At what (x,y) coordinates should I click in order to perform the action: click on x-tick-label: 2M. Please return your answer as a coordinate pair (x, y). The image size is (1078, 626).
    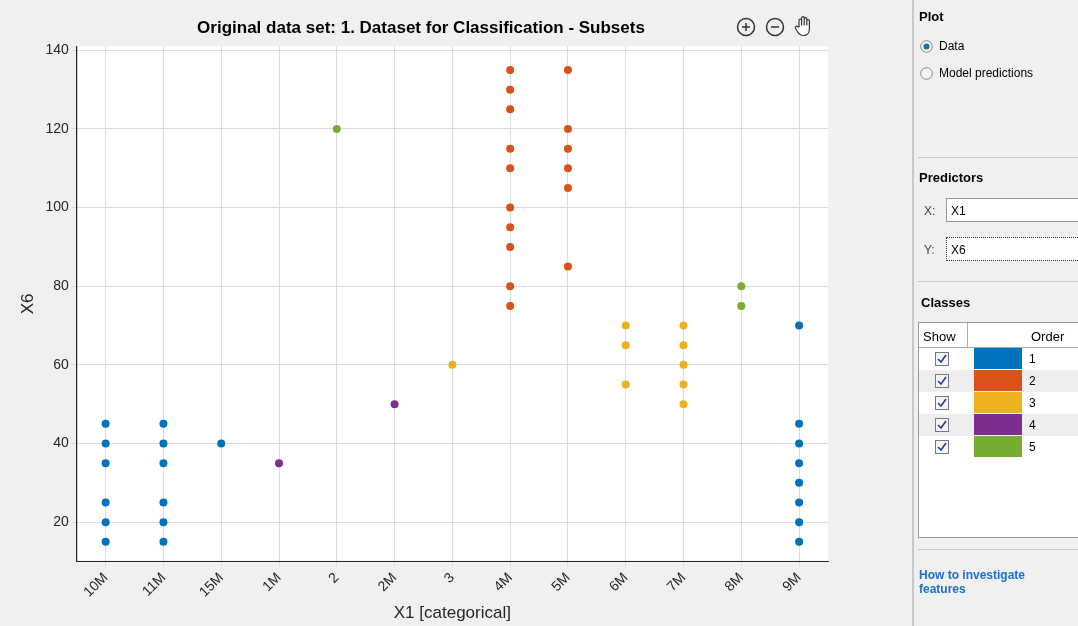
    Looking at the image, I should click on (387, 581).